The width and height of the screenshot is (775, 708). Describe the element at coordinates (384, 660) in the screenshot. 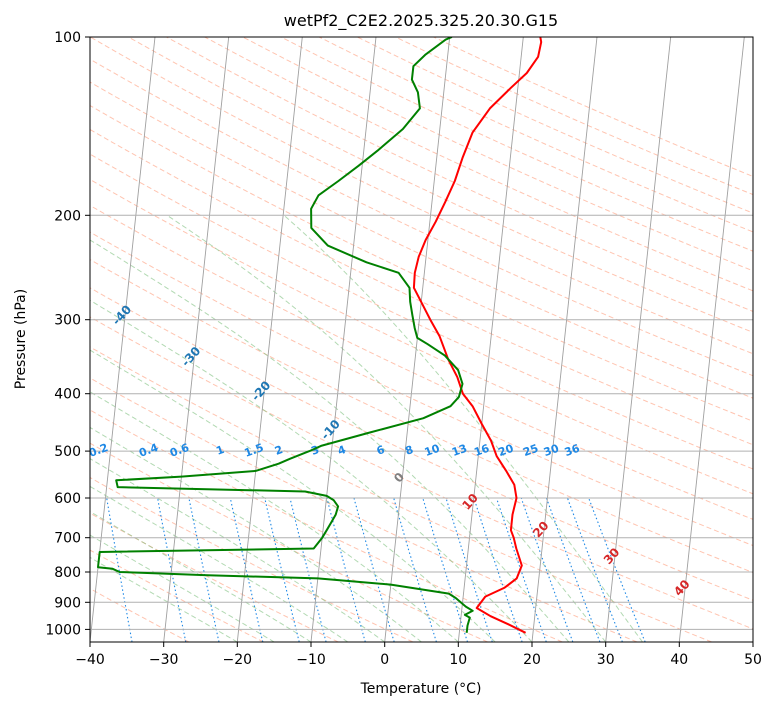

I see `x-tick-label: 0` at that location.